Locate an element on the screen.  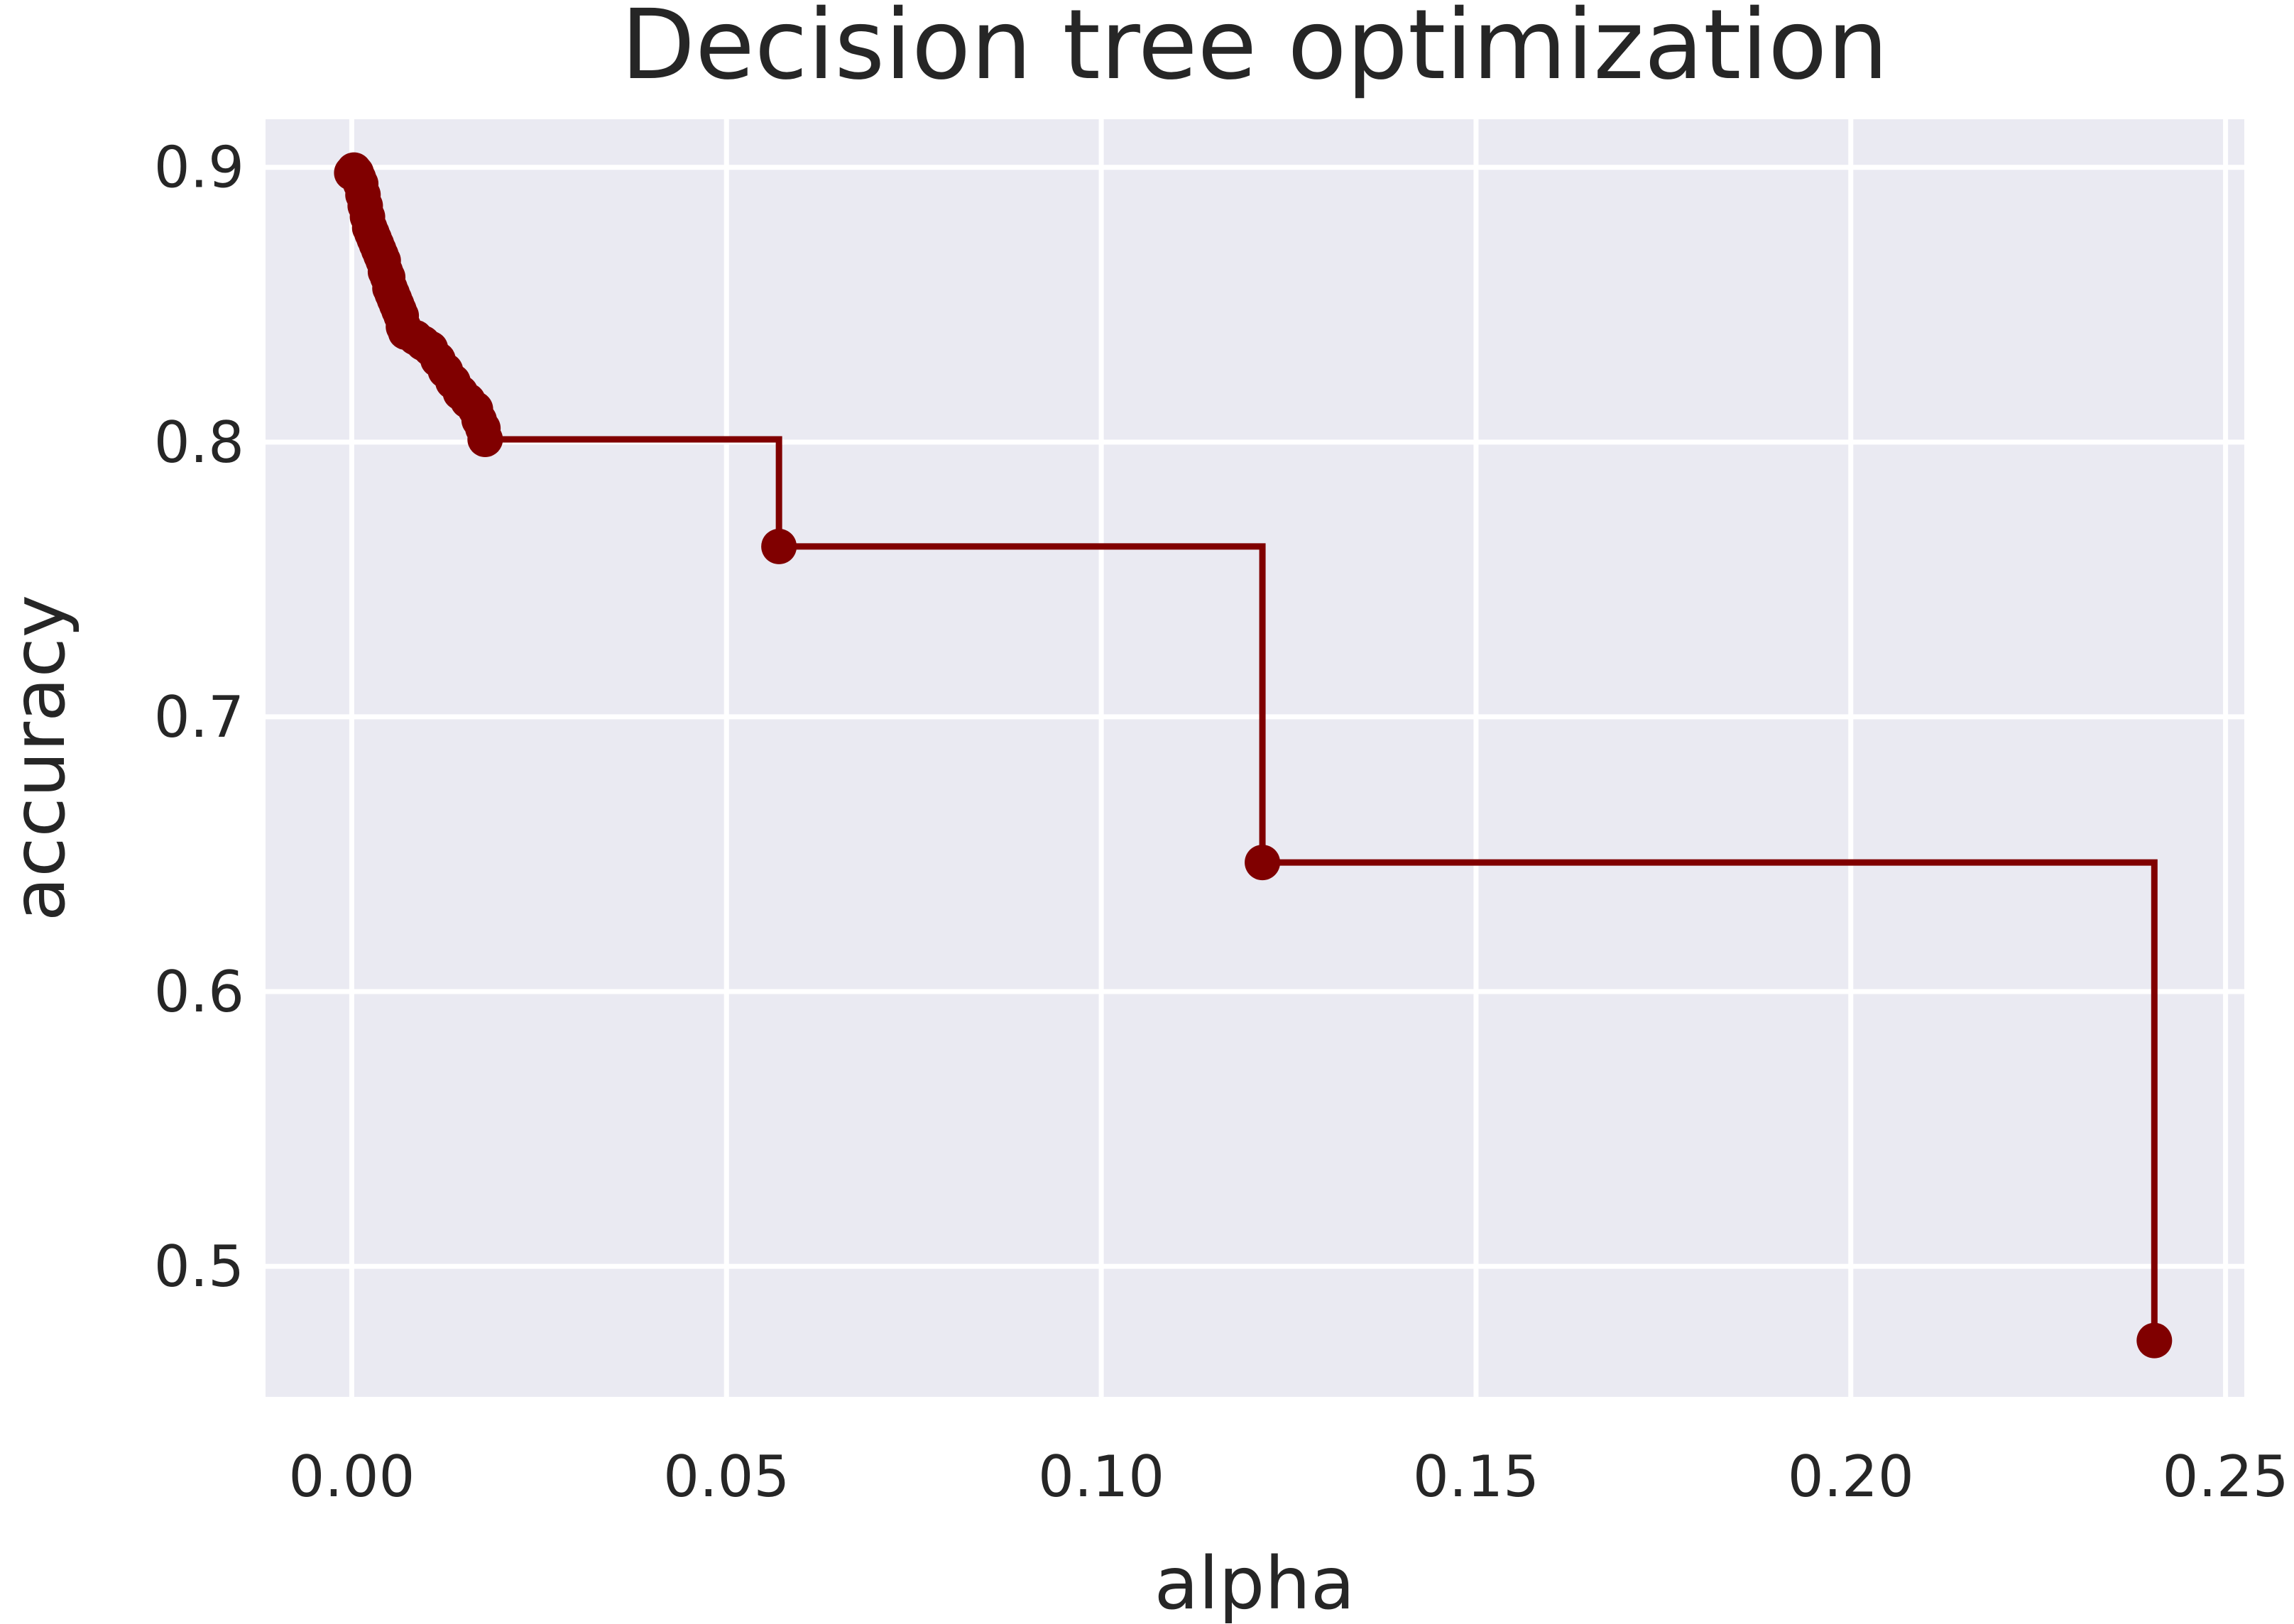
x-tick-label: 0.05 is located at coordinates (726, 1477).